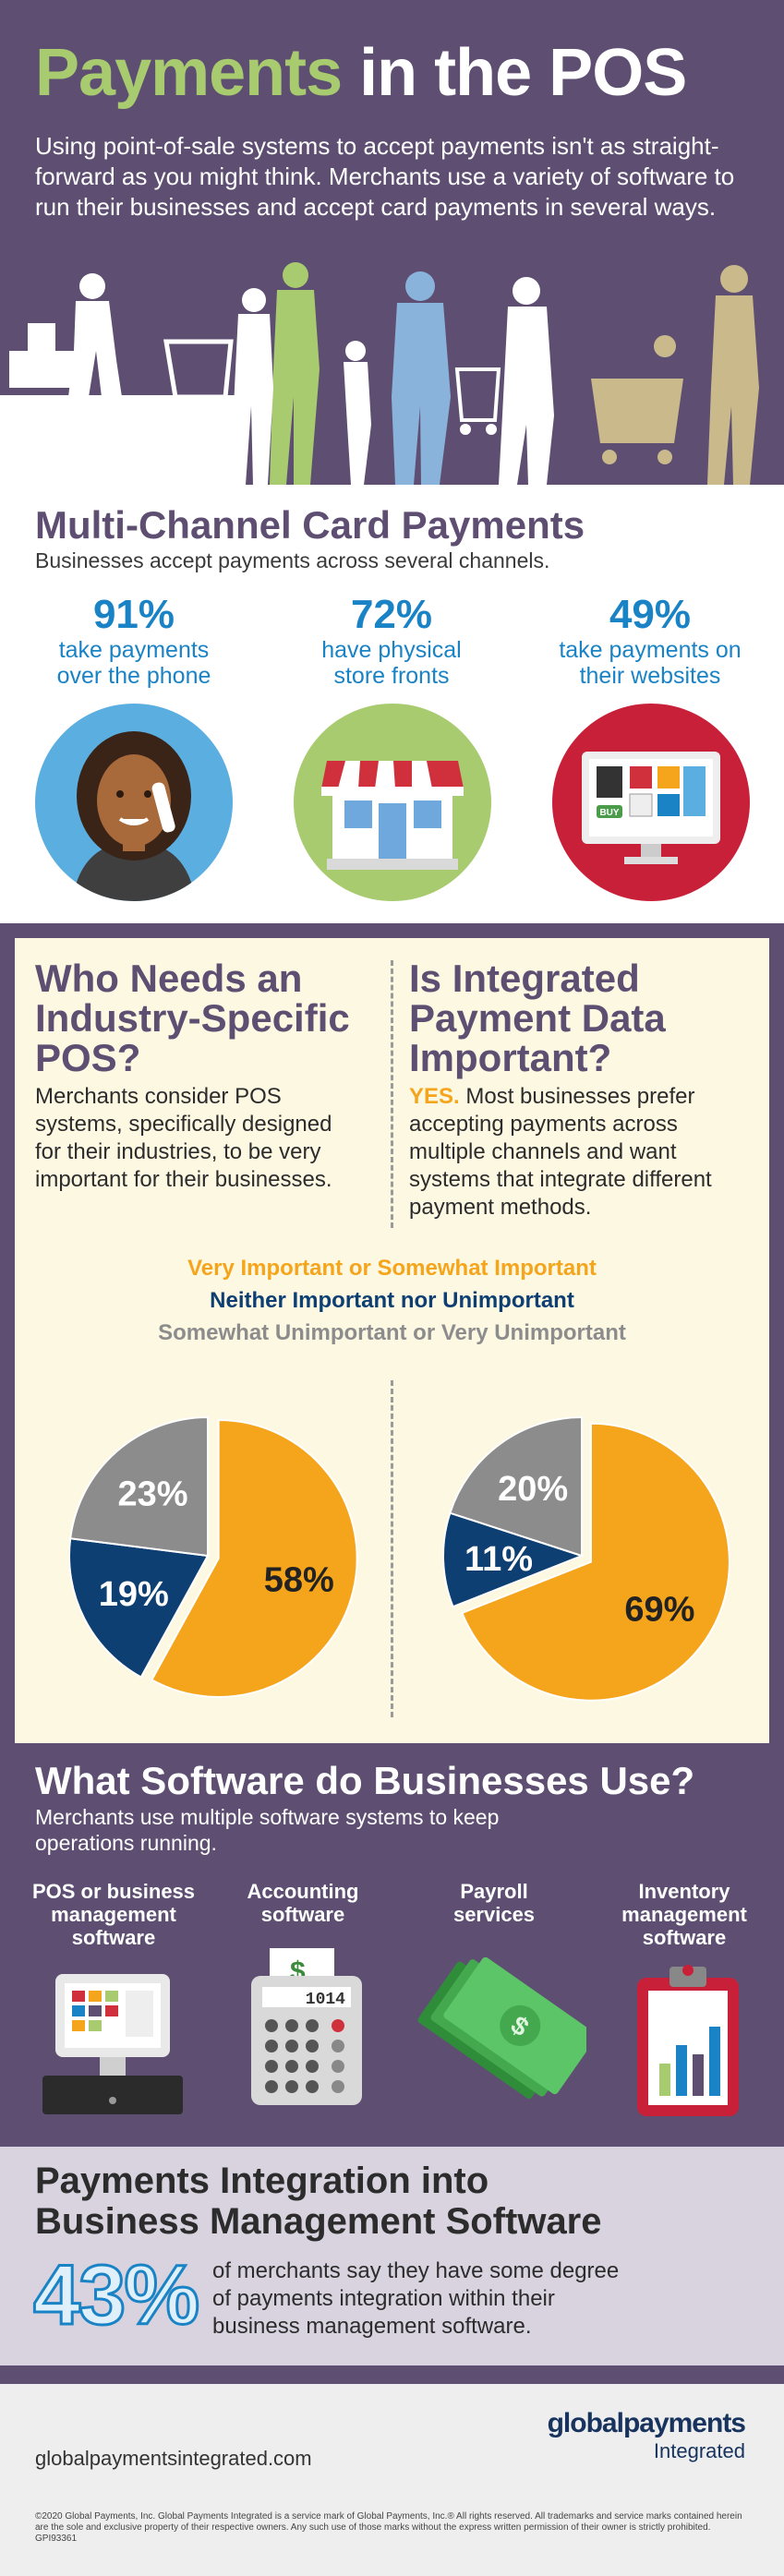 The image size is (784, 2576). Describe the element at coordinates (113, 1891) in the screenshot. I see `label-line: POS or business` at that location.